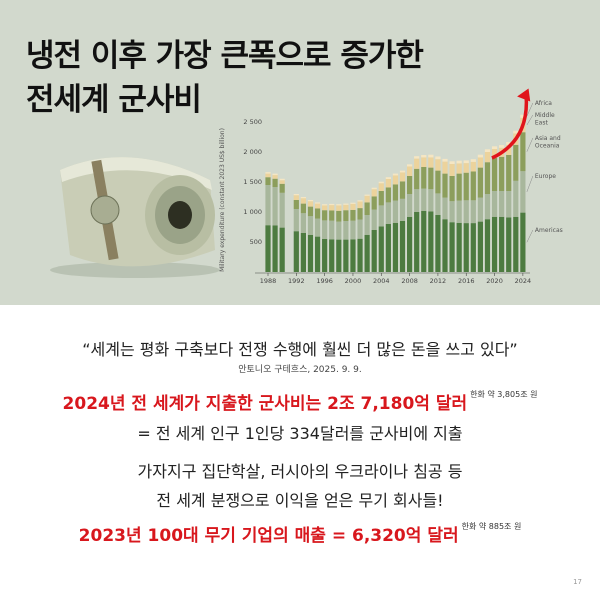 This screenshot has width=600, height=600. I want to click on bar-africa-2024, so click(523, 116).